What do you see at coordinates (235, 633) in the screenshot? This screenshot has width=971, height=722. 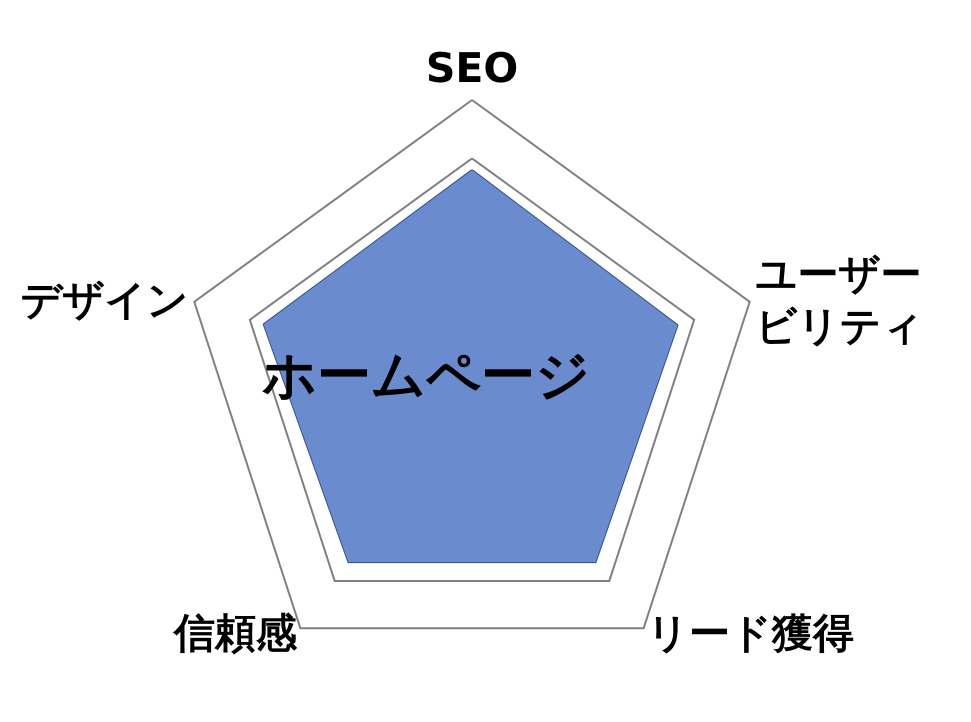 I see `spoke-label: 信頼感` at bounding box center [235, 633].